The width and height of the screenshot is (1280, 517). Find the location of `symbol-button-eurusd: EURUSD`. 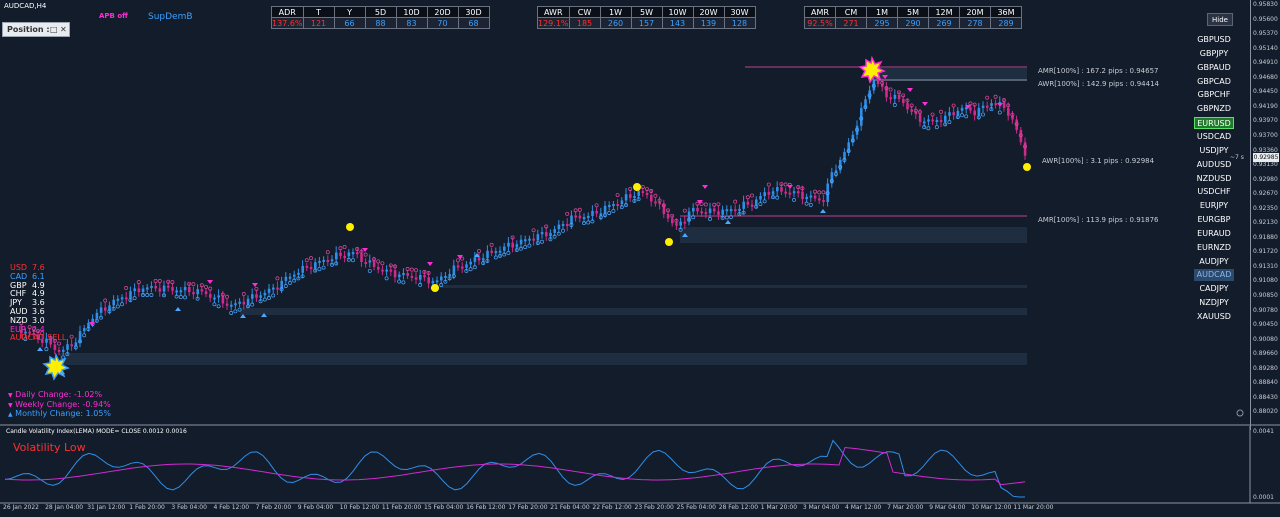

symbol-button-eurusd: EURUSD is located at coordinates (1214, 123).